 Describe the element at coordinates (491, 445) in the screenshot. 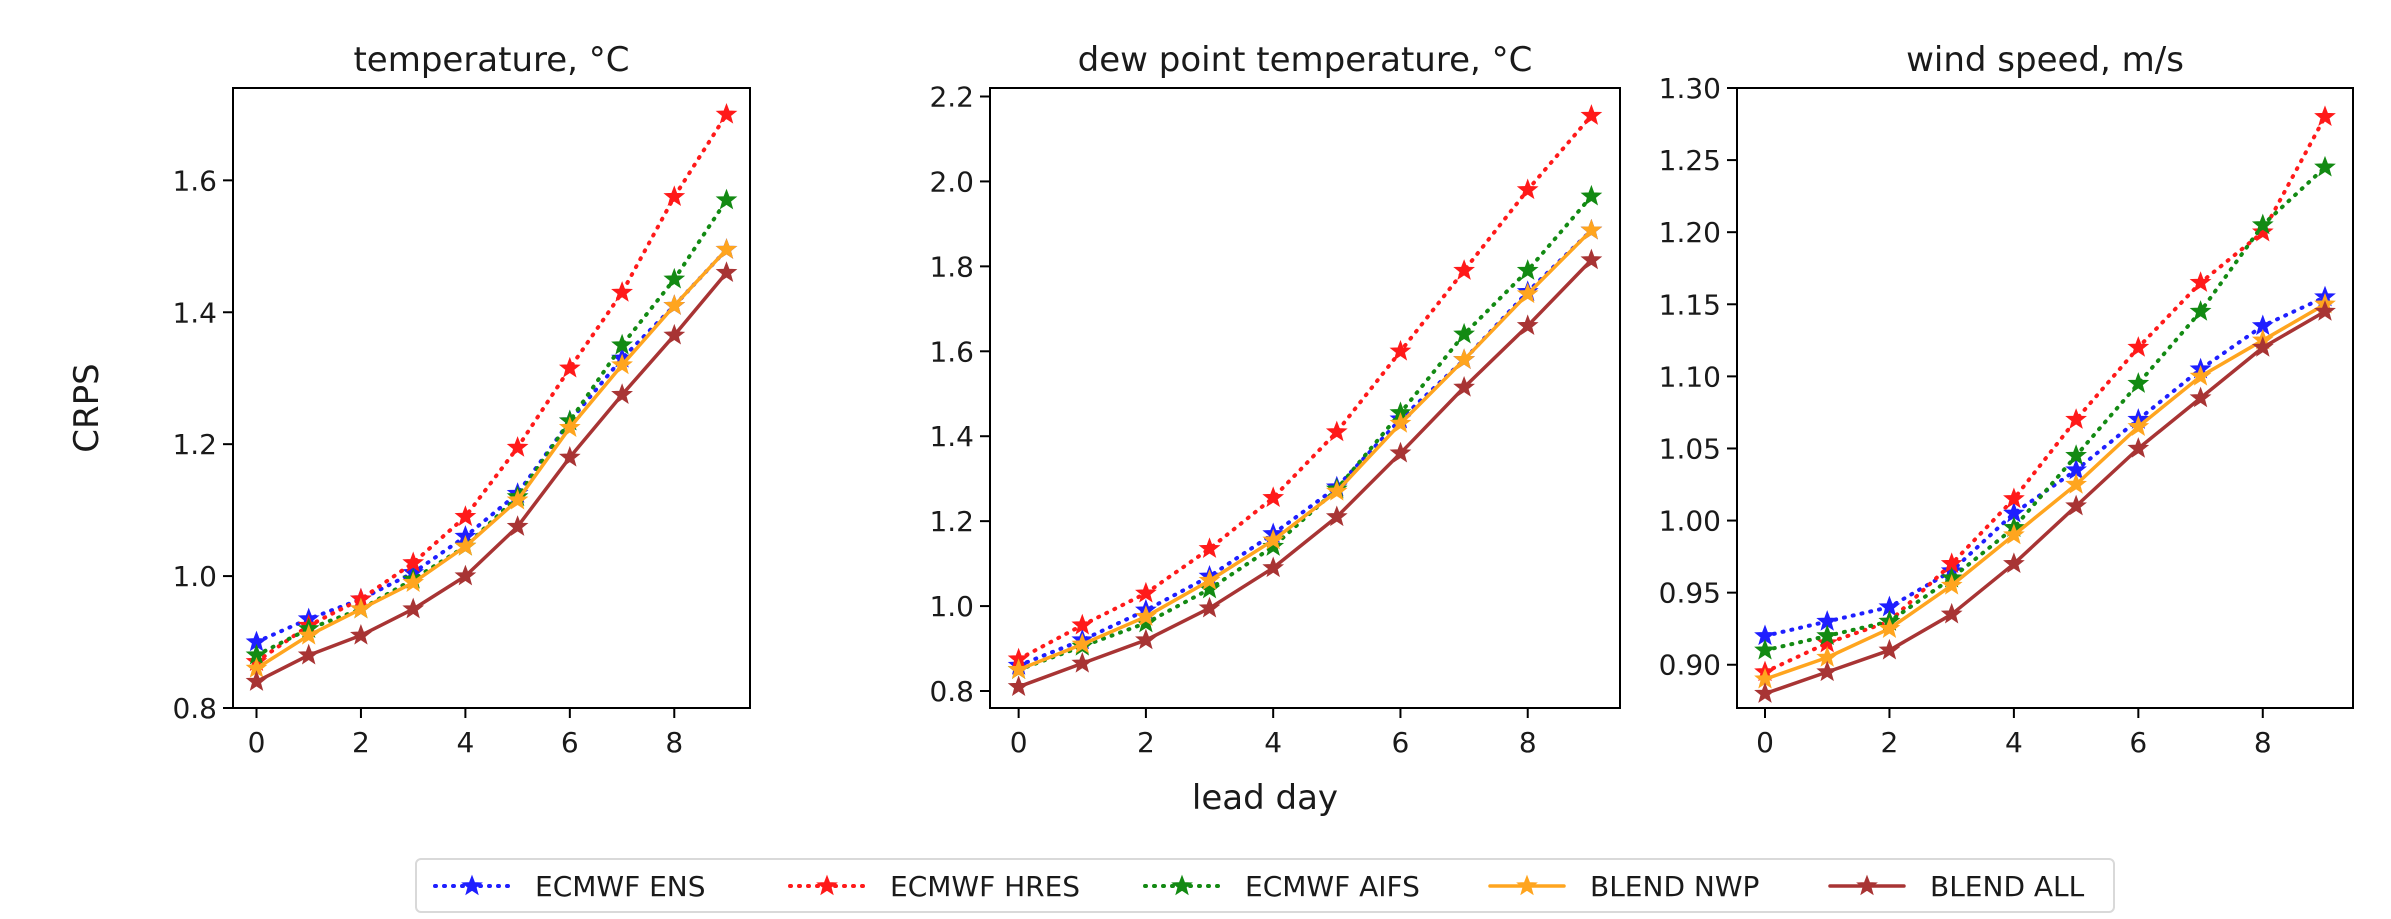

I see `series-ecmwf-ens` at that location.